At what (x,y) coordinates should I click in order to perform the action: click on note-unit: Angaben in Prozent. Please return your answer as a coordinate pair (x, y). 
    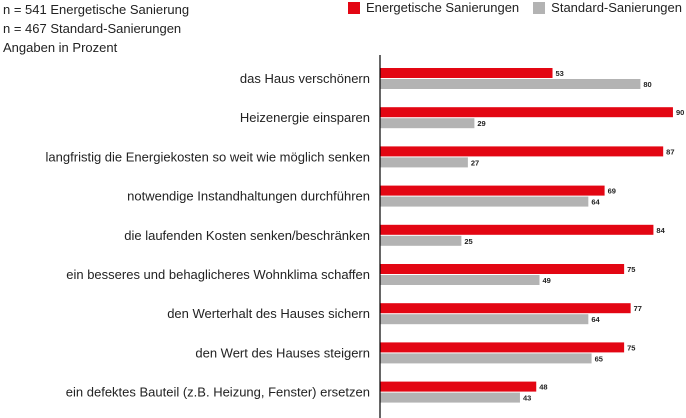
    Looking at the image, I should click on (60, 47).